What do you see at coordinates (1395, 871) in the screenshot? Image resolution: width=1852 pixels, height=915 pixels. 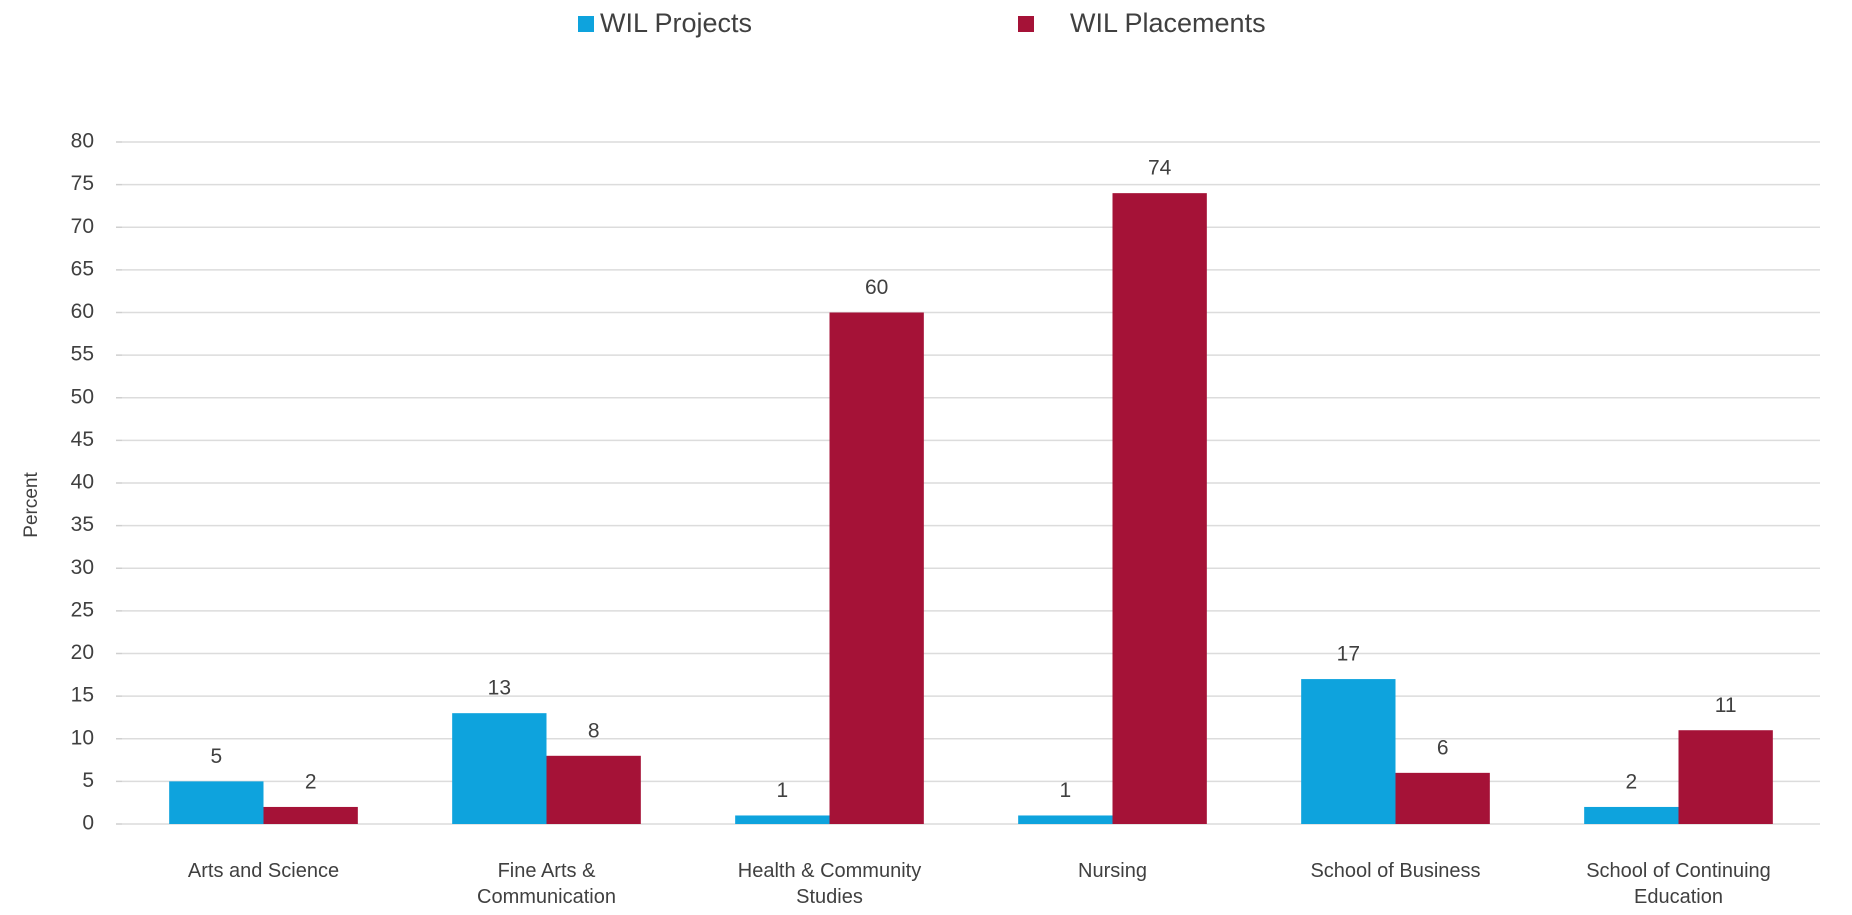 I see `x-tick-label: School of Business` at bounding box center [1395, 871].